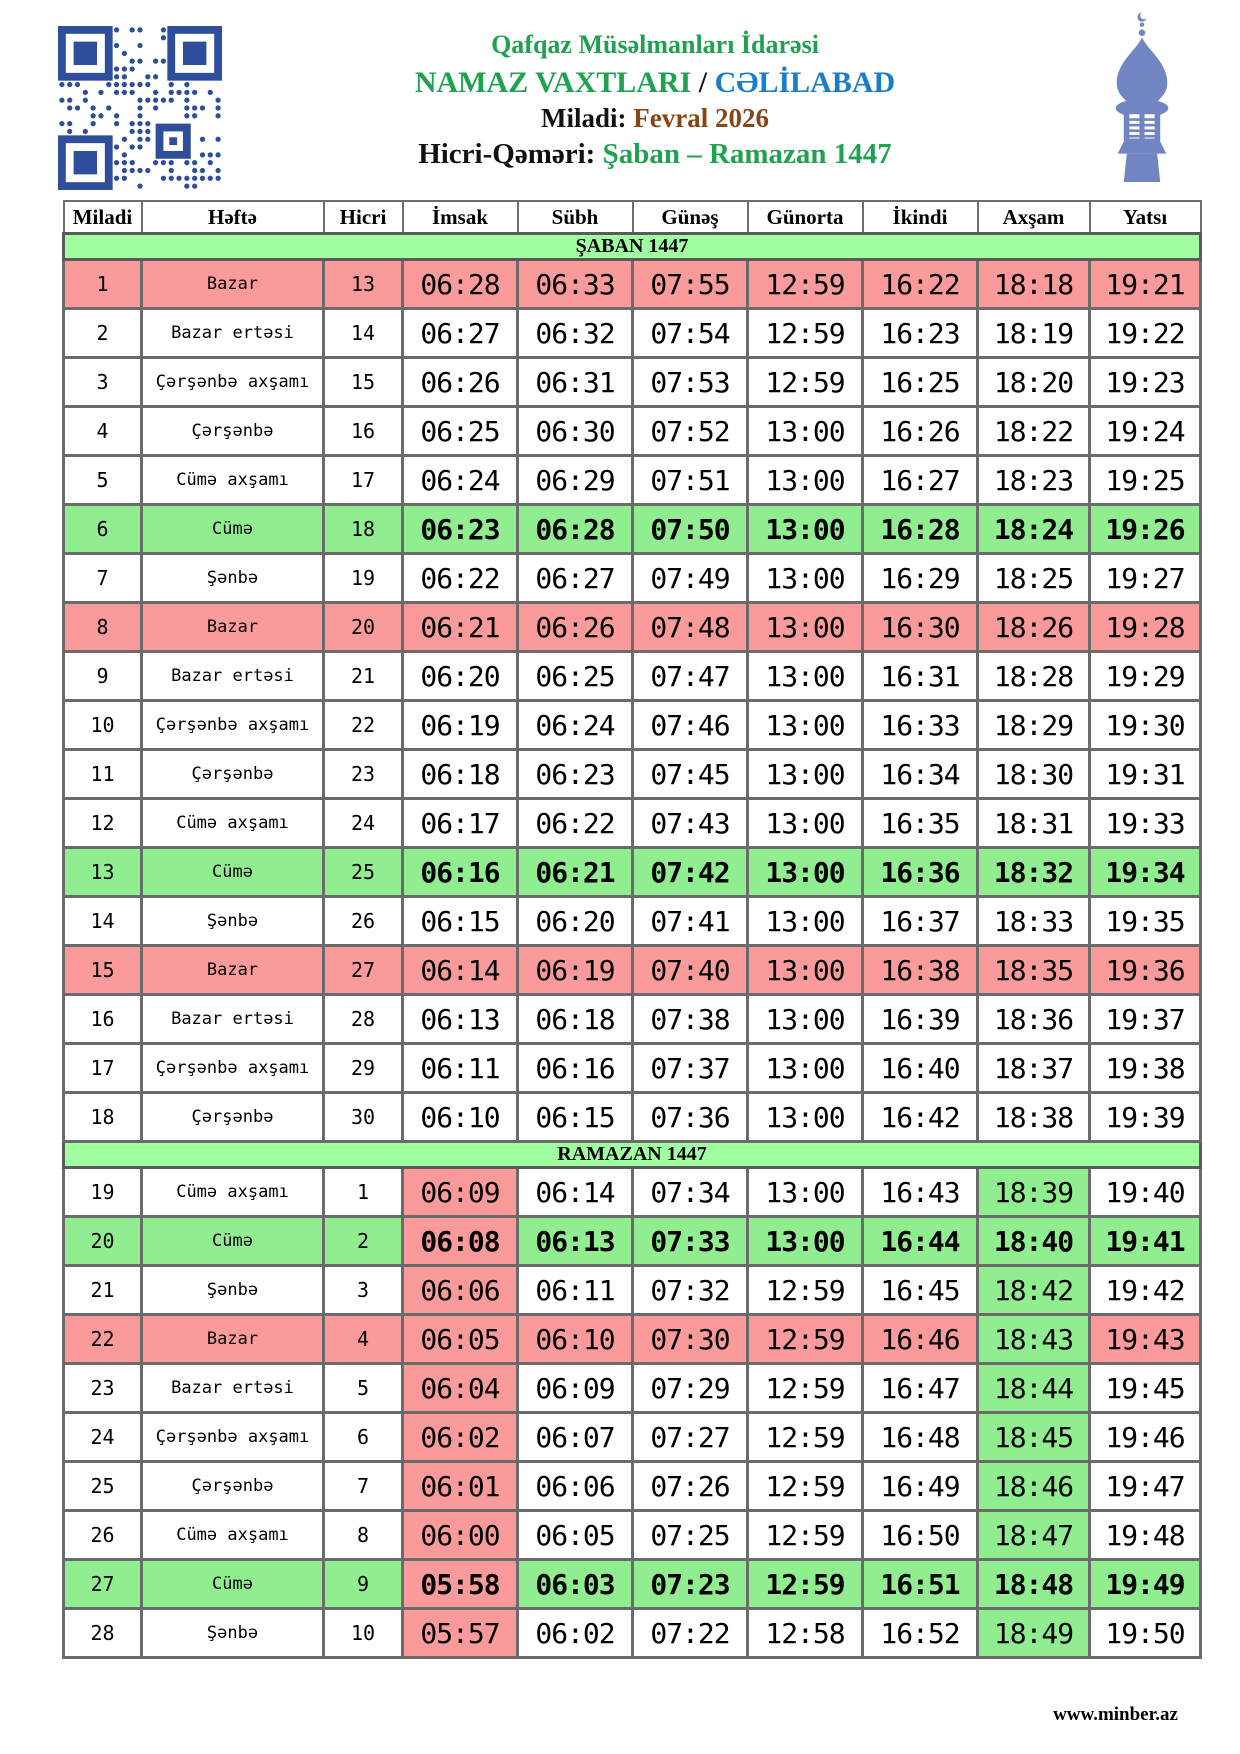 Image resolution: width=1240 pixels, height=1754 pixels. I want to click on hicri-cell: 18, so click(363, 529).